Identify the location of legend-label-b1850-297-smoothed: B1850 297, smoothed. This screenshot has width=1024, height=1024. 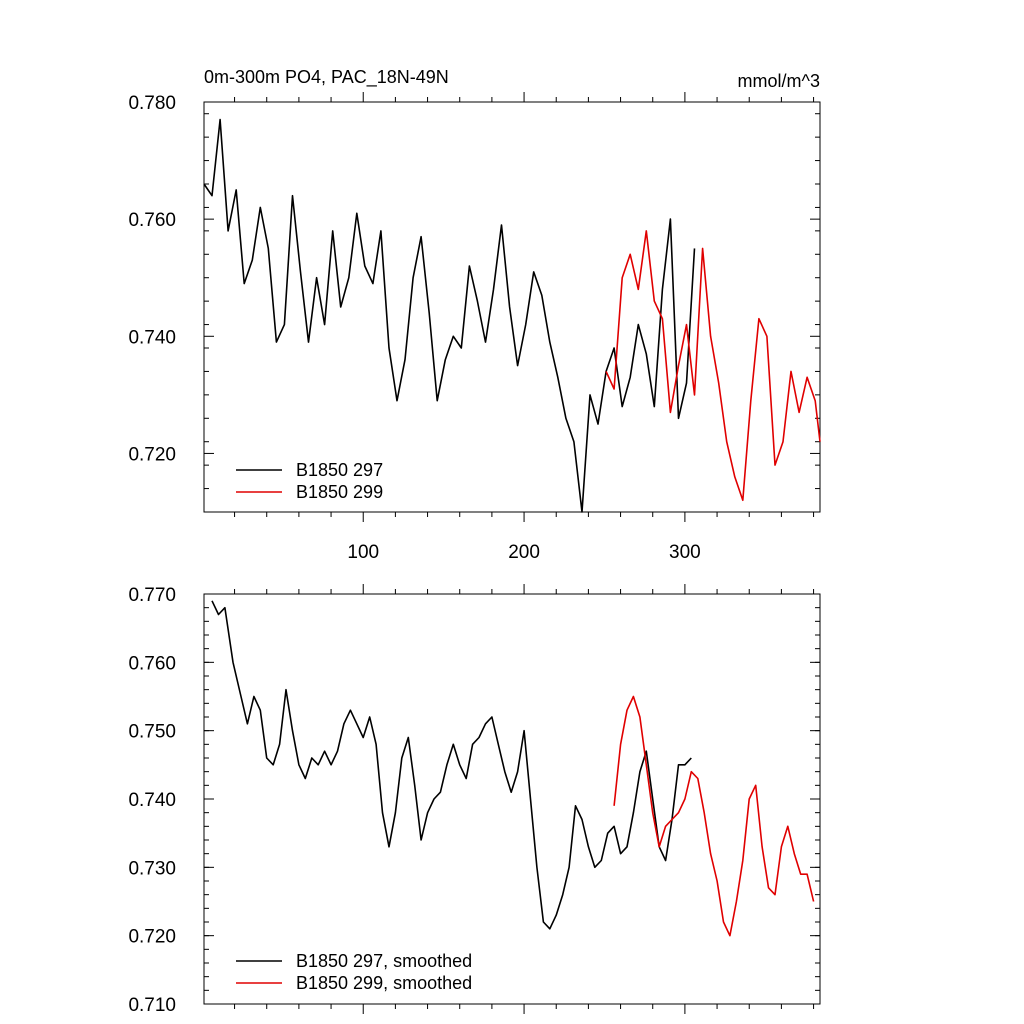
(384, 961).